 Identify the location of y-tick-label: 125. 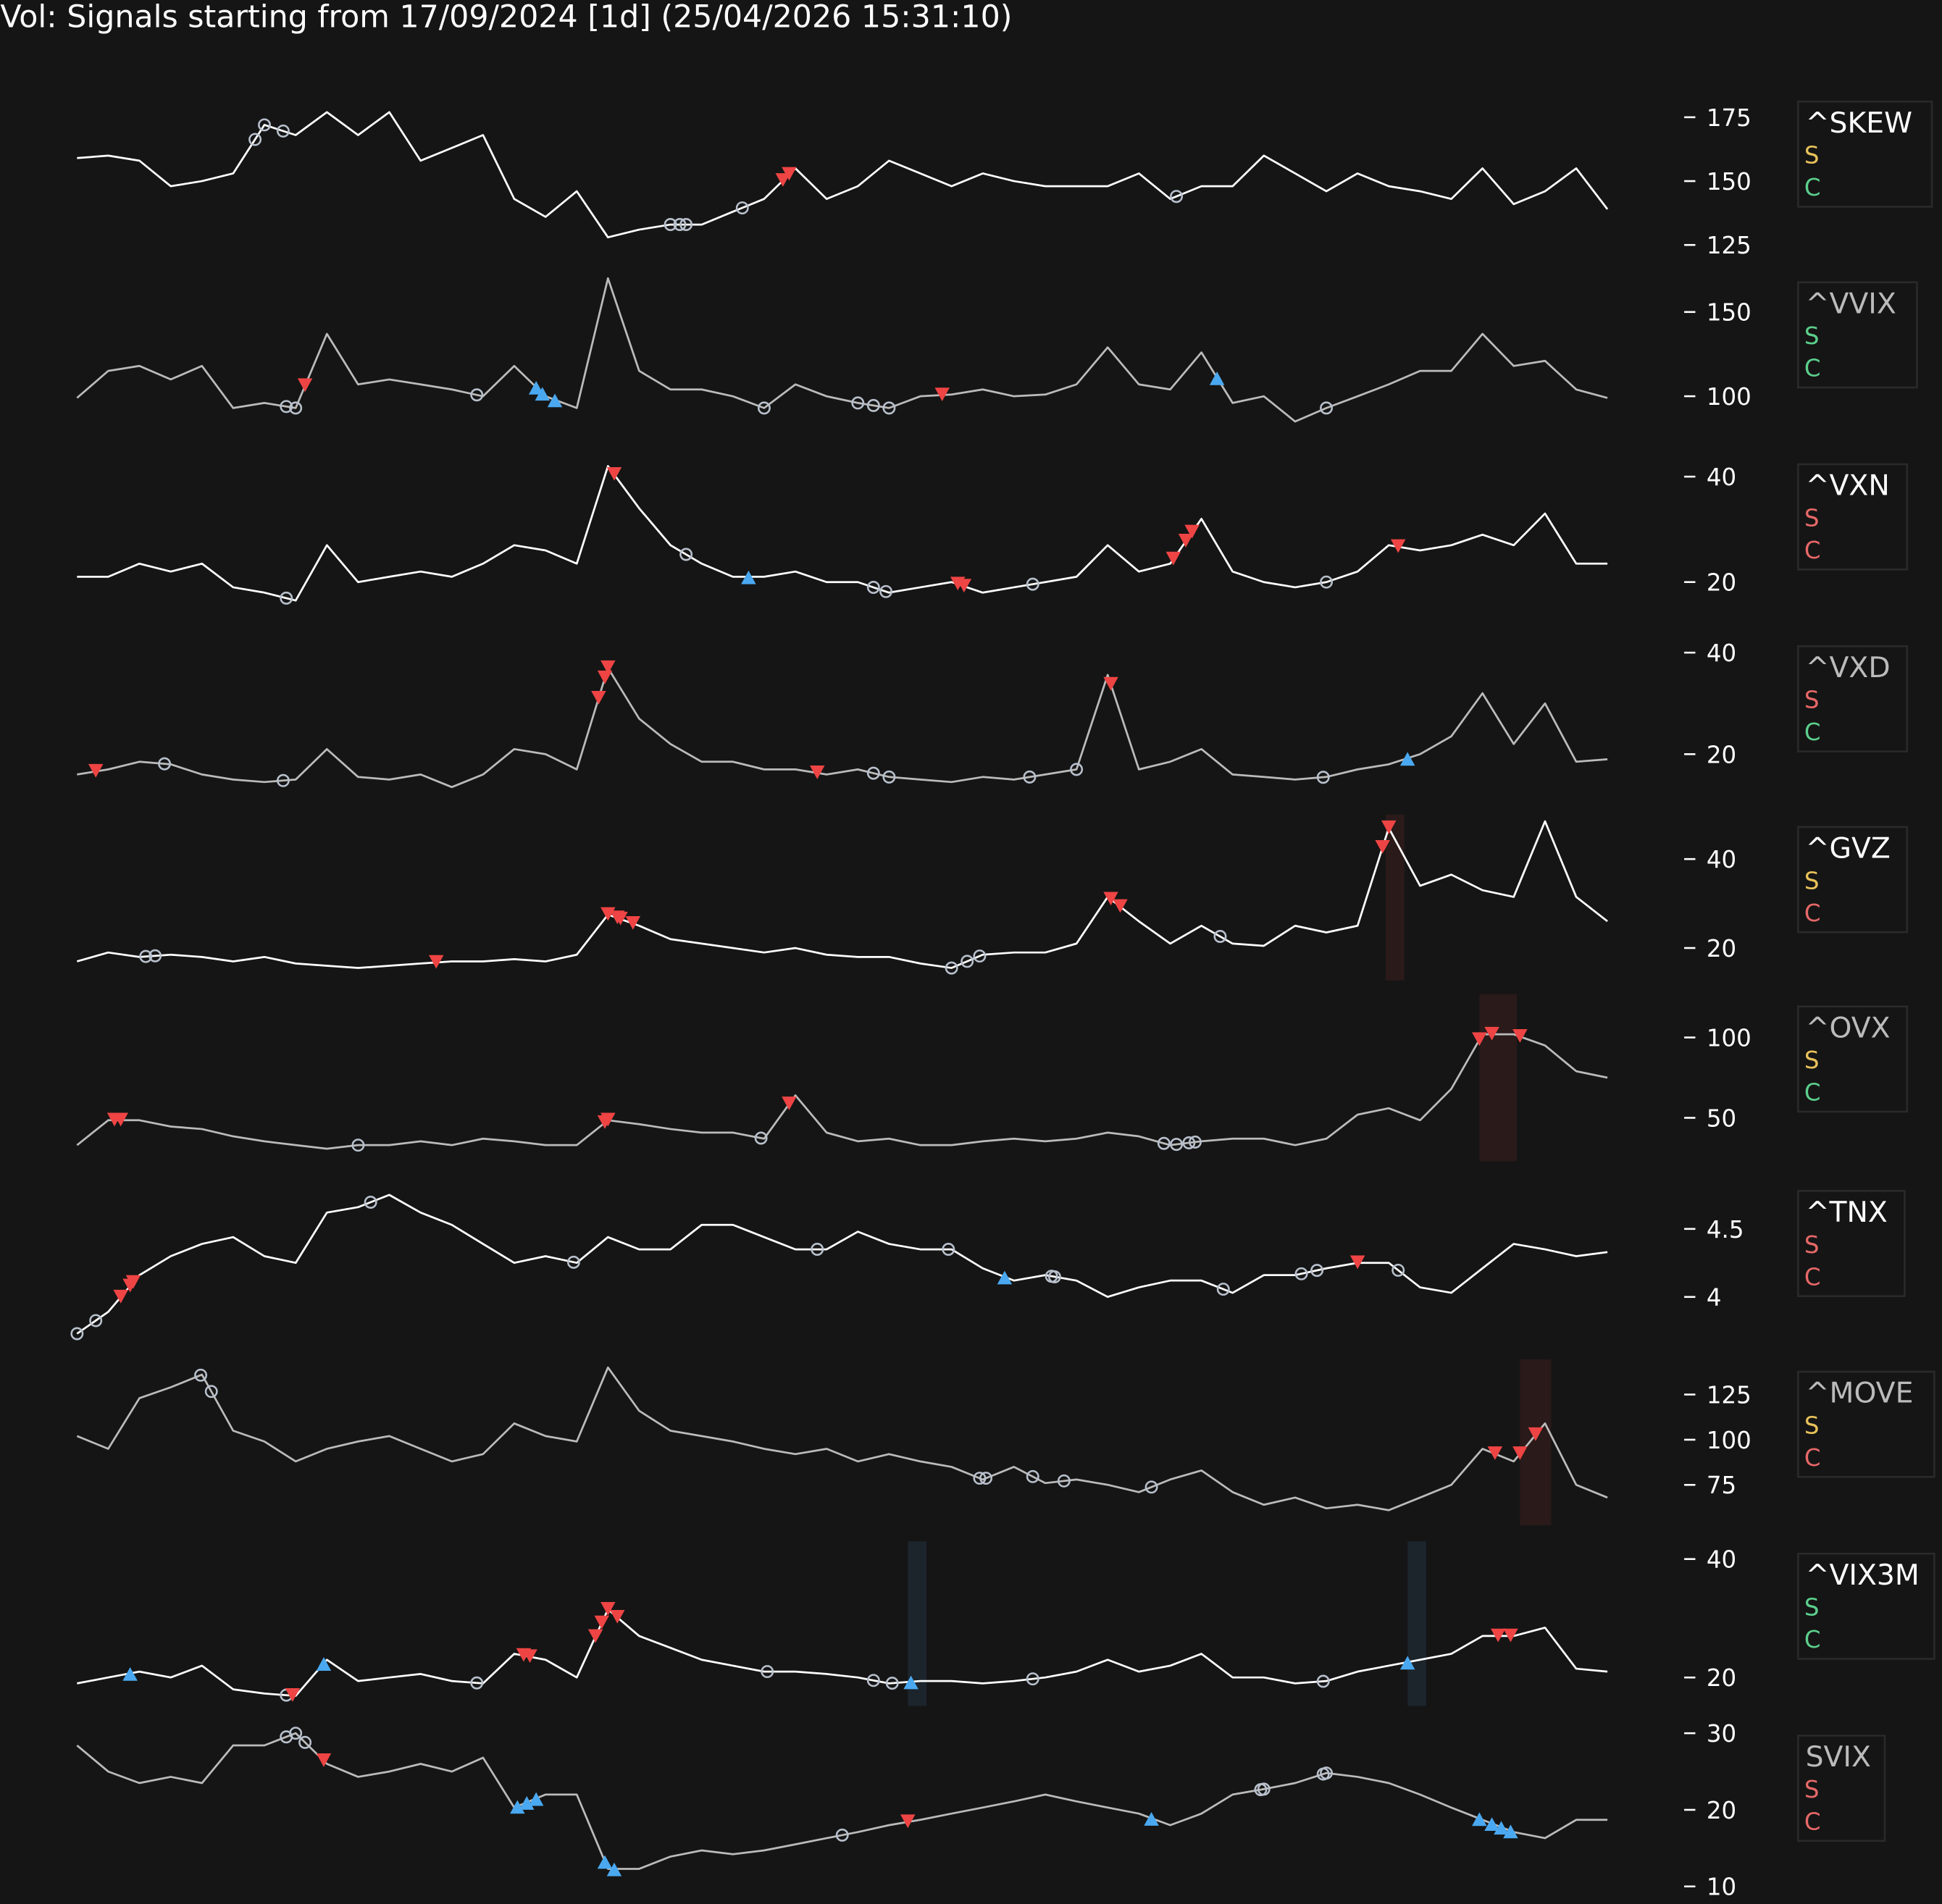
(1729, 1395).